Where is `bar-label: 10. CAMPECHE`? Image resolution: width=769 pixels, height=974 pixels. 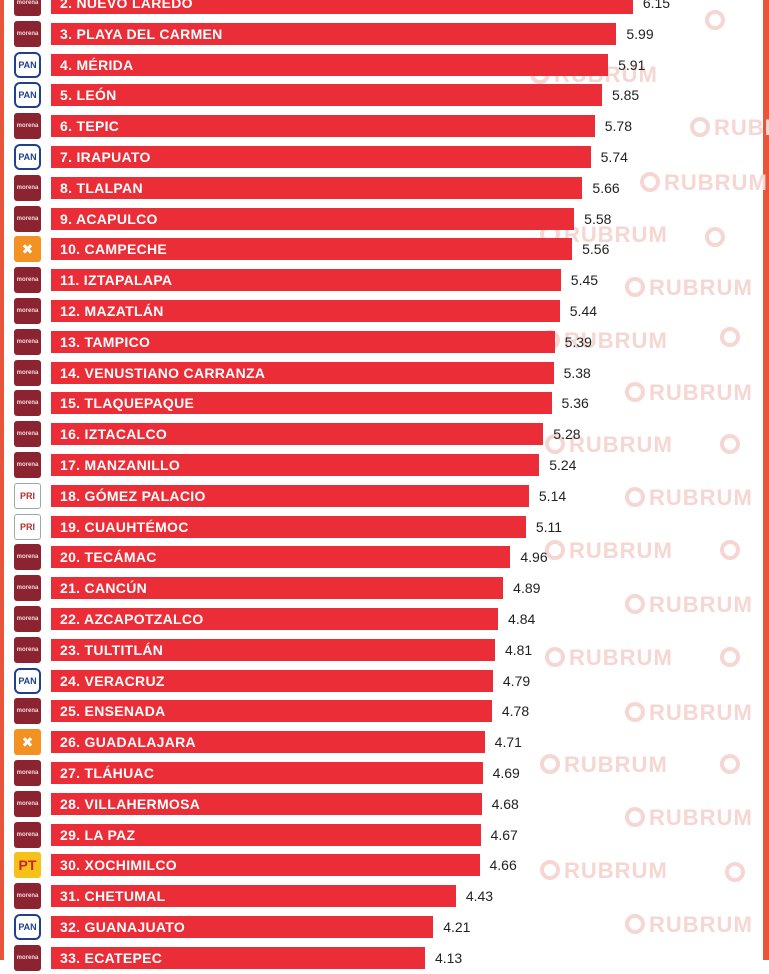 bar-label: 10. CAMPECHE is located at coordinates (114, 249).